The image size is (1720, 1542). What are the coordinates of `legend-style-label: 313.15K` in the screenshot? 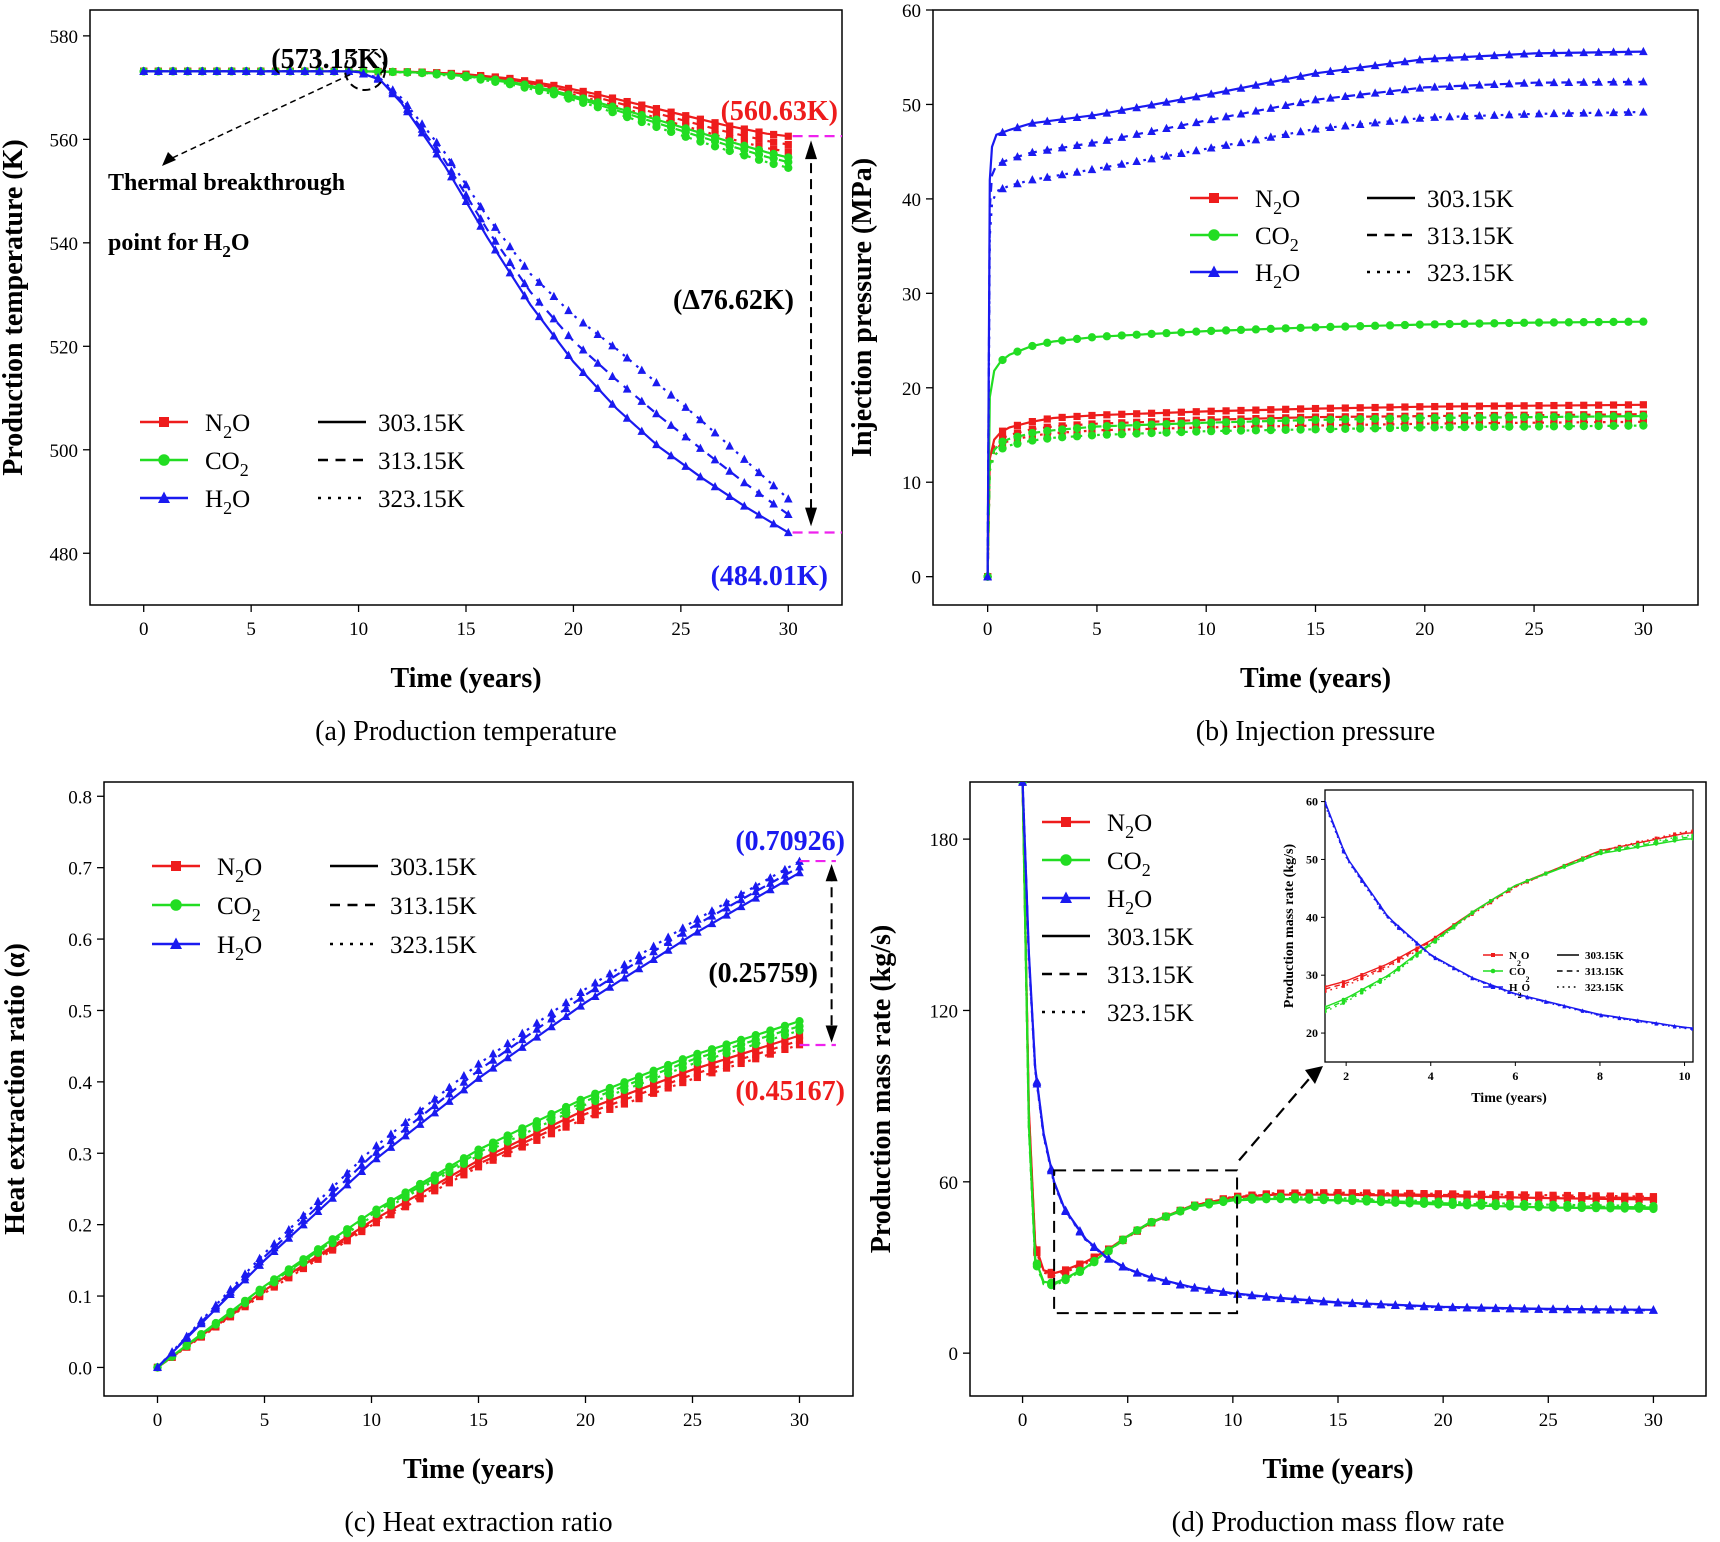 It's located at (1470, 236).